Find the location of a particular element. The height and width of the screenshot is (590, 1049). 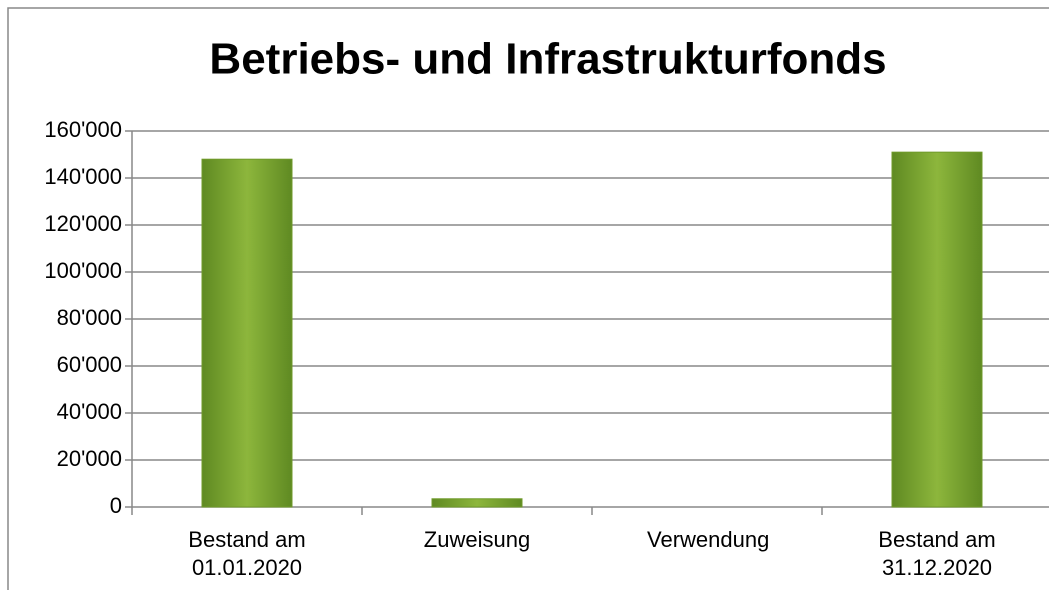

chart-title: Betriebs- und Infrastrukturfonds is located at coordinates (547, 59).